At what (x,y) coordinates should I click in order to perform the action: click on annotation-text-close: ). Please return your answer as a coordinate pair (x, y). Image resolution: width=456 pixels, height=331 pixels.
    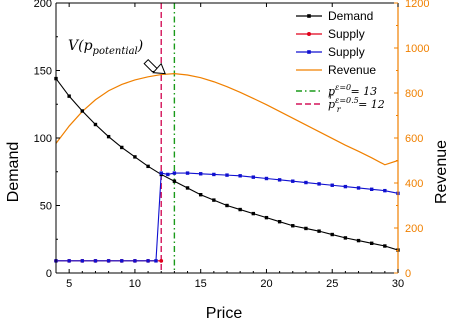
    Looking at the image, I should click on (140, 46).